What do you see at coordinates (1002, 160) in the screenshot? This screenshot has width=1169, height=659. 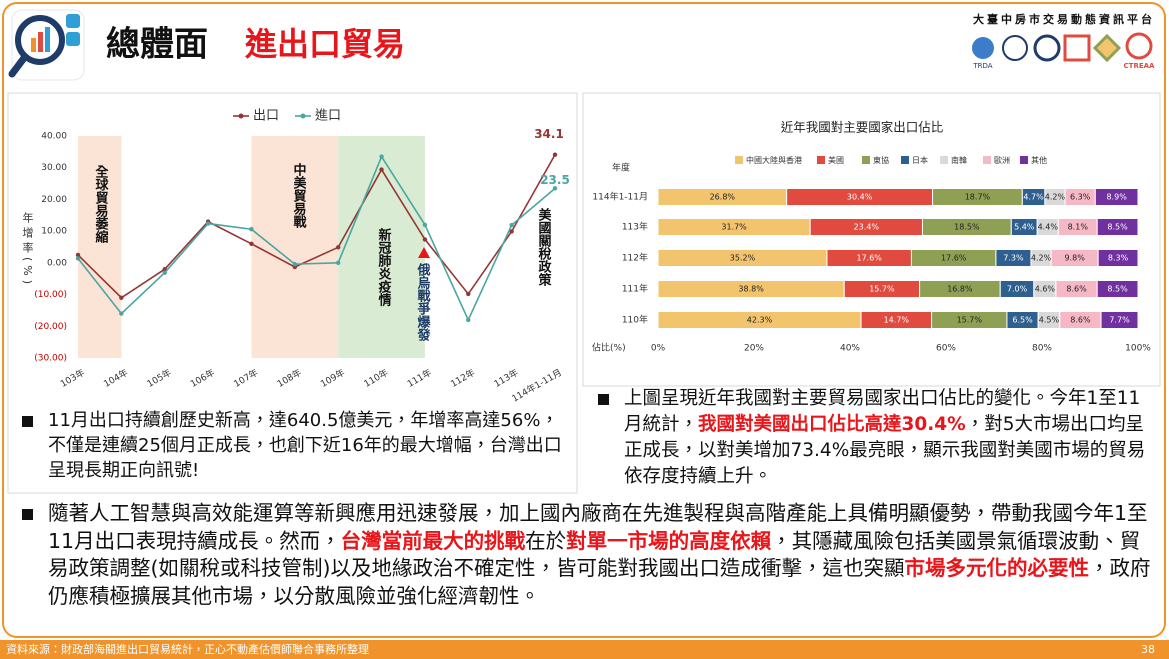 I see `legend-label: 歐洲` at bounding box center [1002, 160].